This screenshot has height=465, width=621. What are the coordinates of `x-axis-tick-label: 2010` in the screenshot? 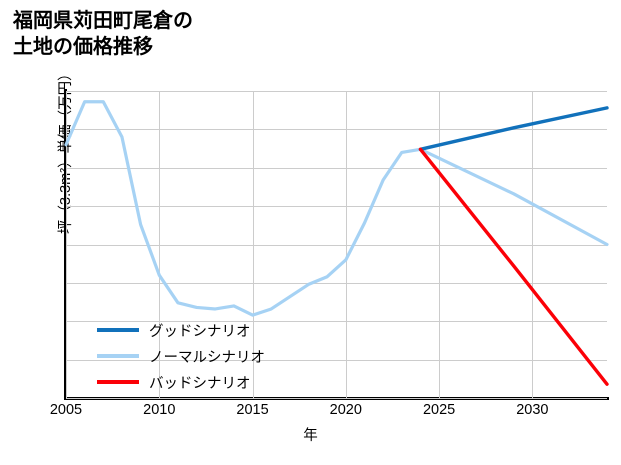 It's located at (159, 410).